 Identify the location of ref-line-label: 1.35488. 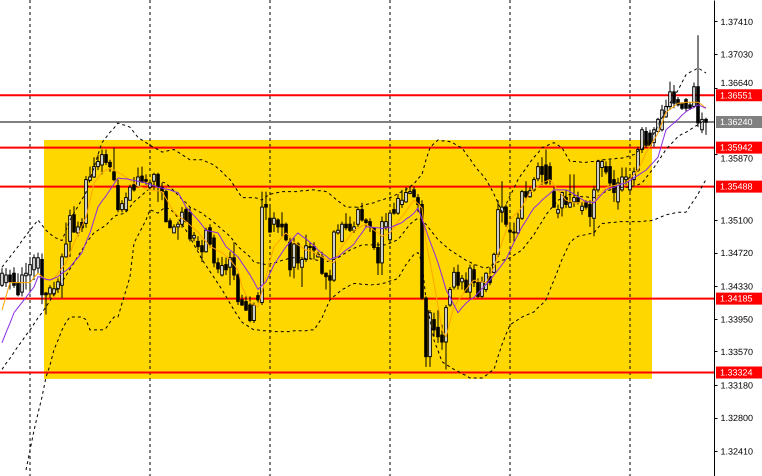
(736, 187).